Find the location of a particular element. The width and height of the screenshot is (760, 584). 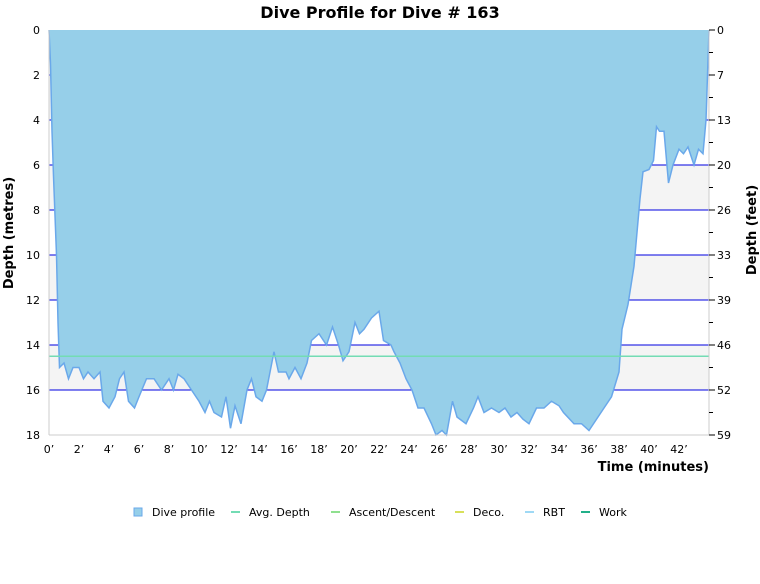

legend-label: Dive profile is located at coordinates (183, 512).